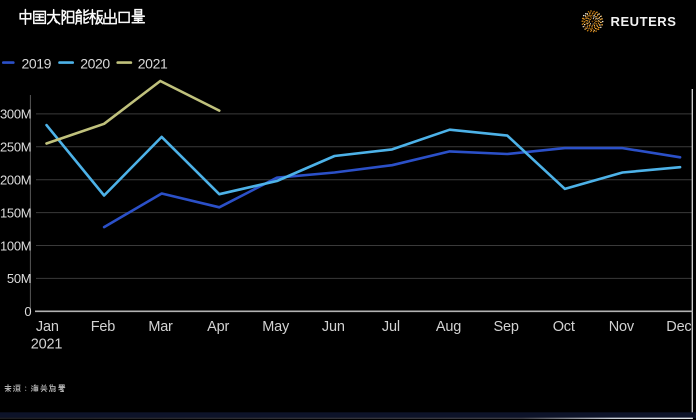 The height and width of the screenshot is (420, 696). What do you see at coordinates (391, 327) in the screenshot?
I see `svg-text: Jul` at bounding box center [391, 327].